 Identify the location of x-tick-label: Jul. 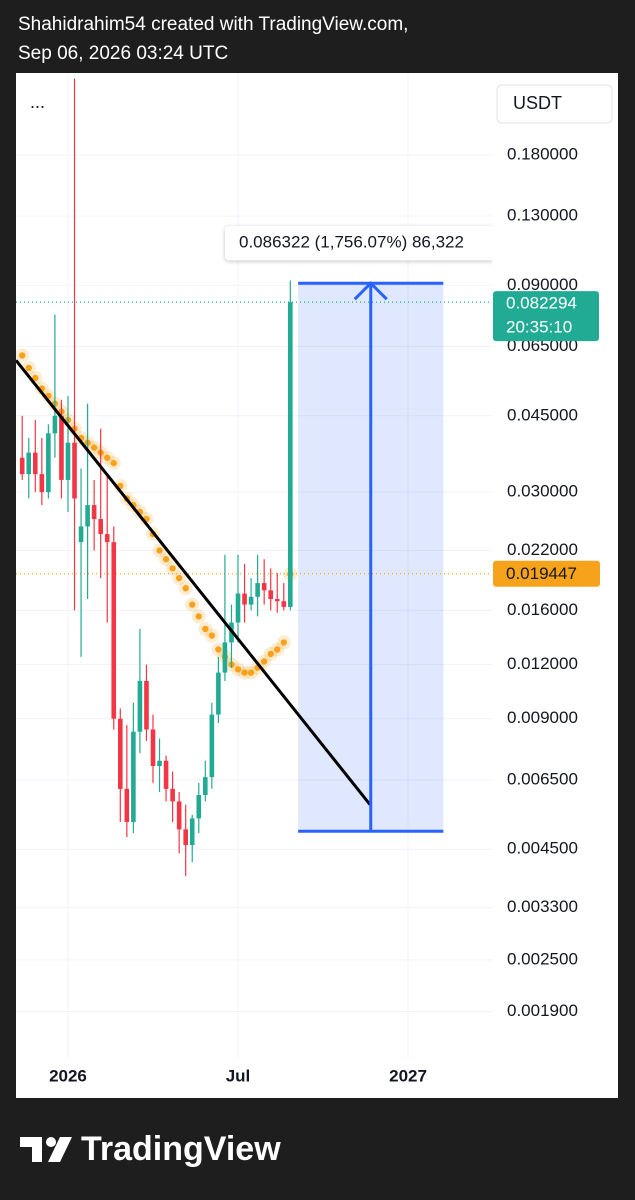
(238, 1075).